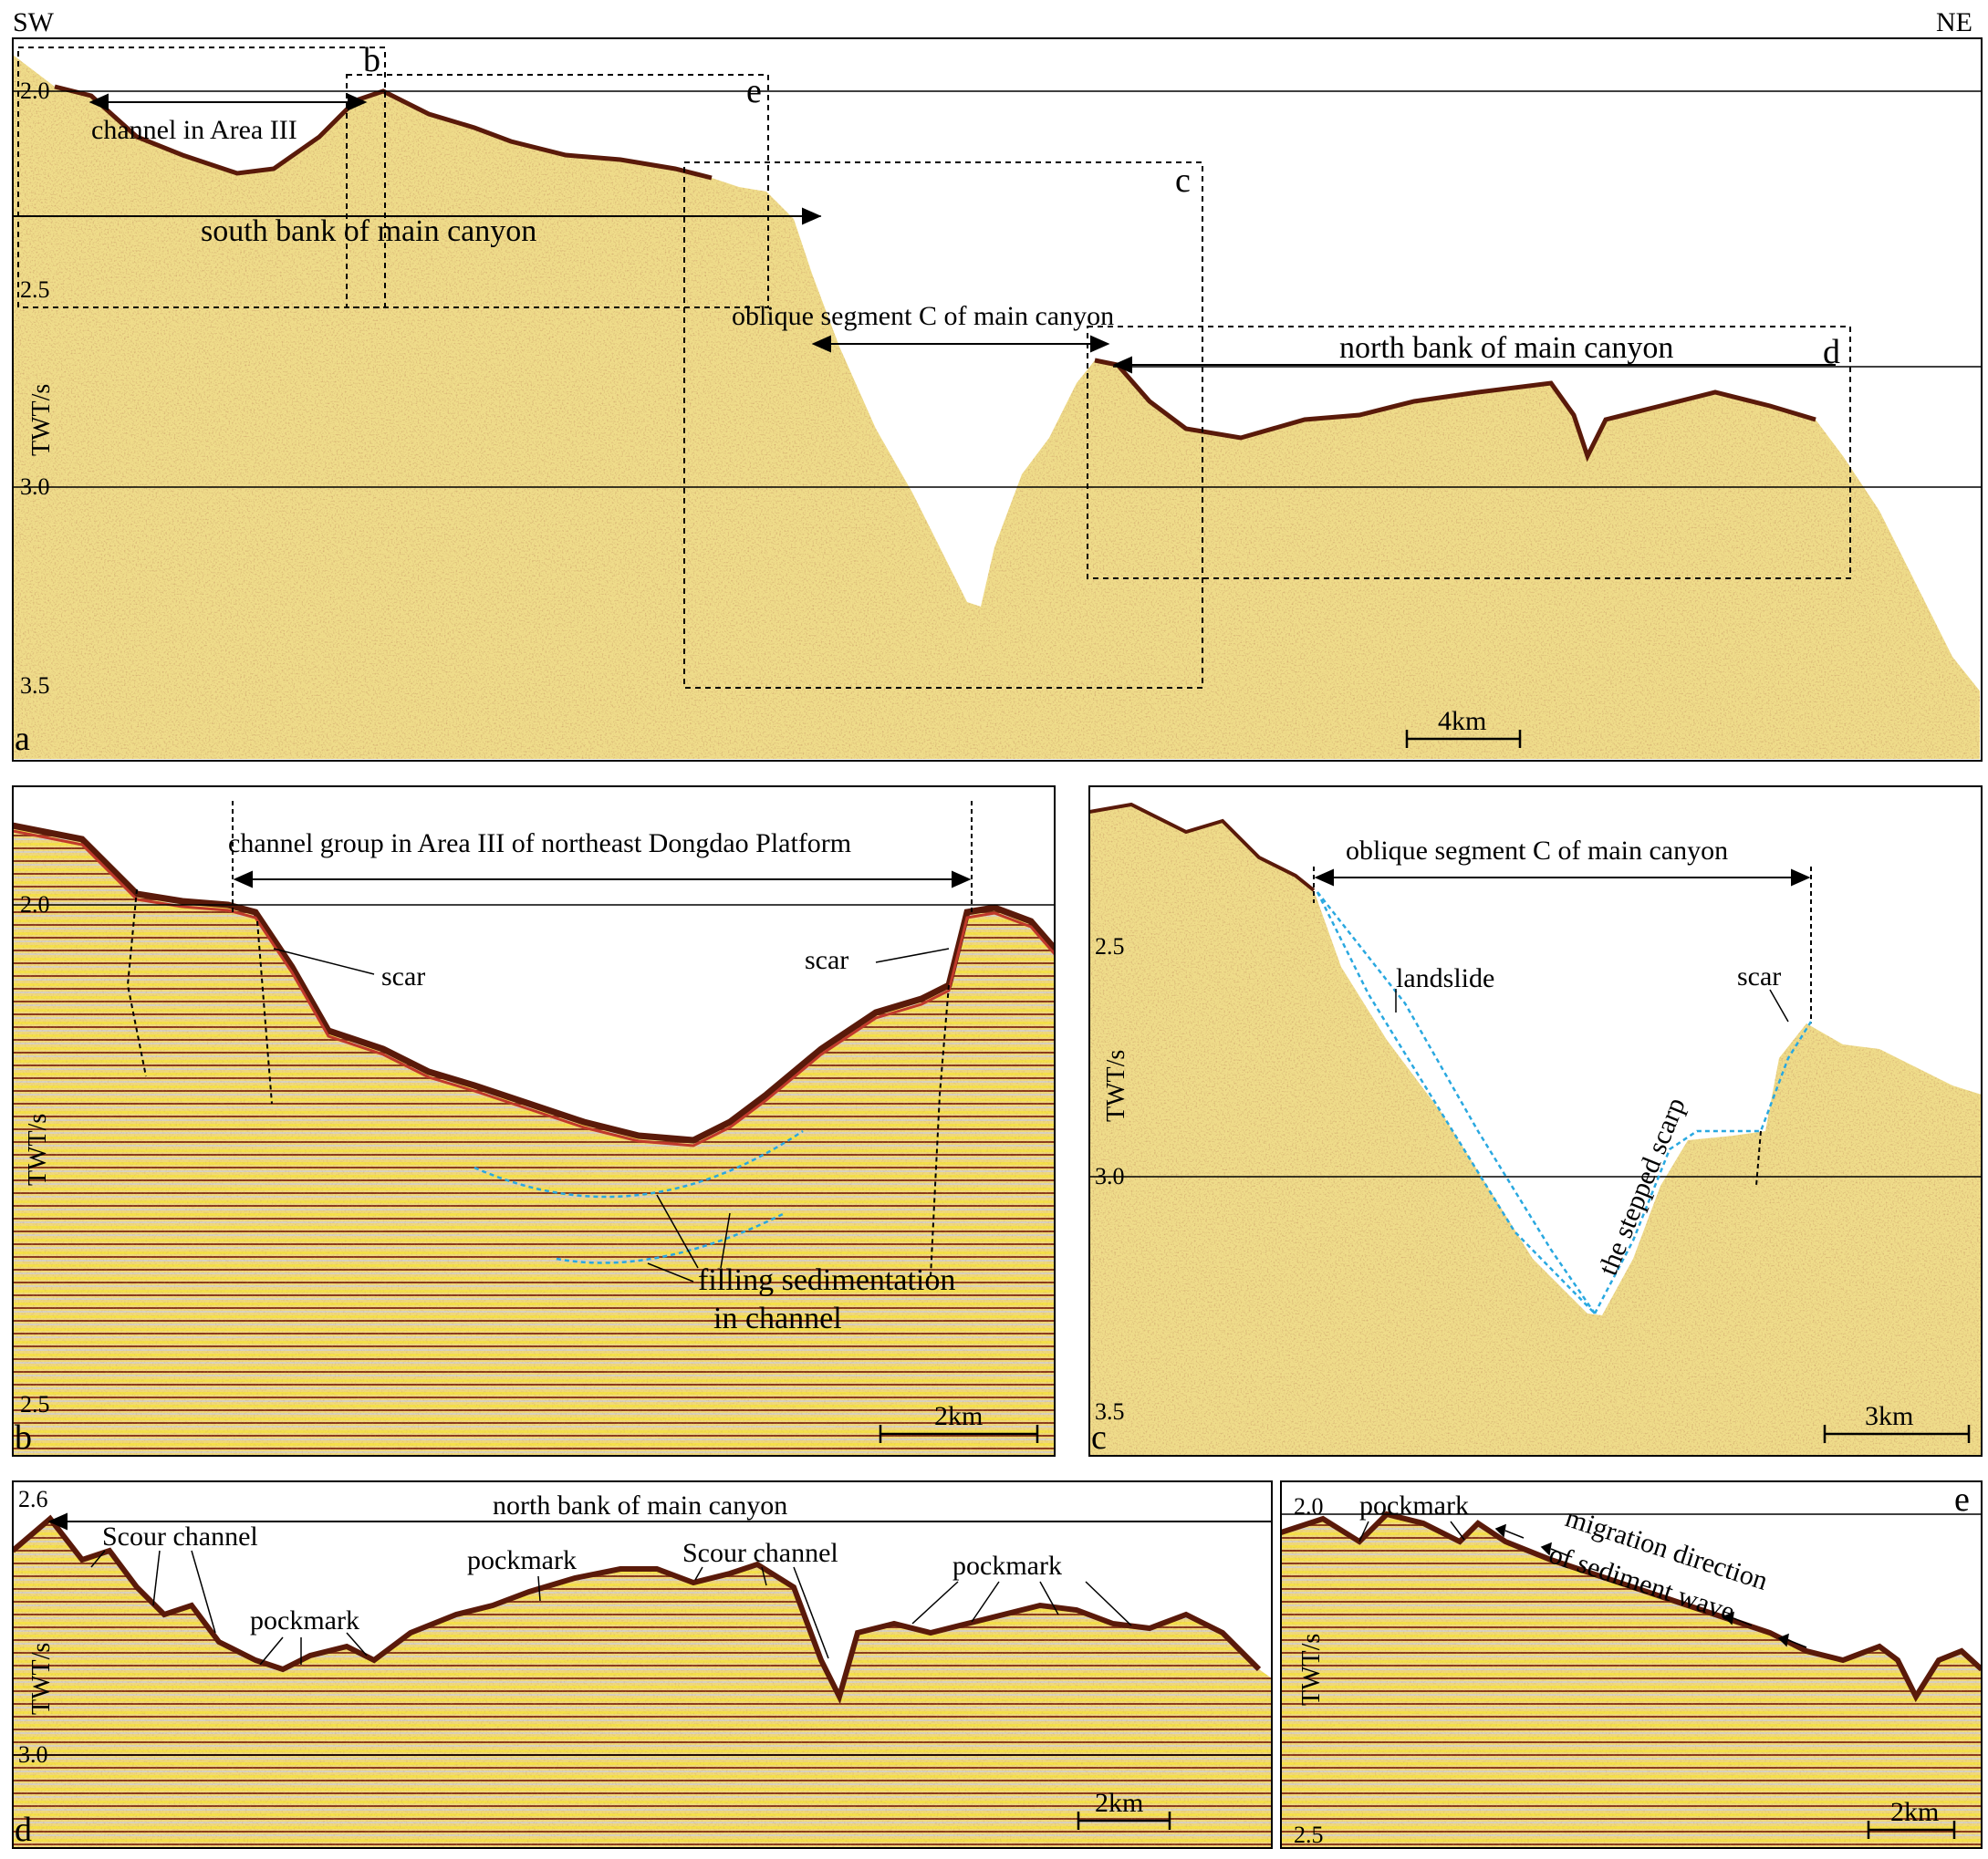 This screenshot has height=1859, width=1988. I want to click on label-scour-2: Scour channel, so click(760, 1553).